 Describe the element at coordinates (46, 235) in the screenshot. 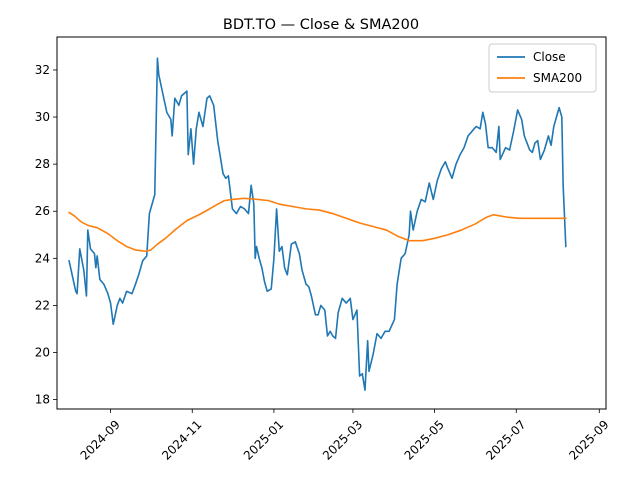

I see `y-axis: 18 20 22 24 26 28 30 32` at that location.